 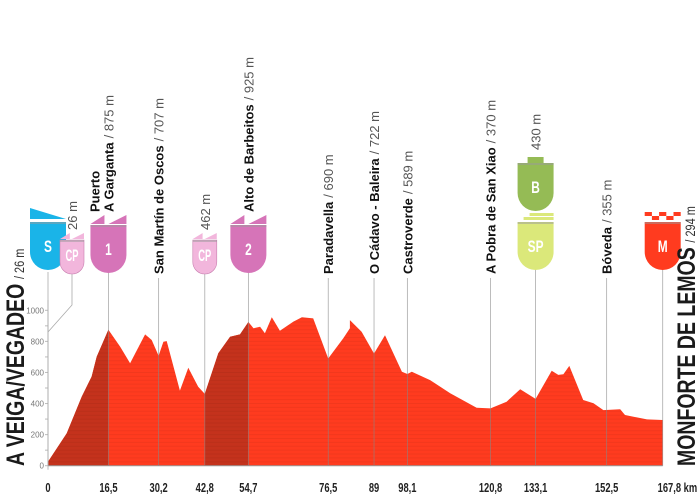 What do you see at coordinates (535, 164) in the screenshot?
I see `badge-b-band` at bounding box center [535, 164].